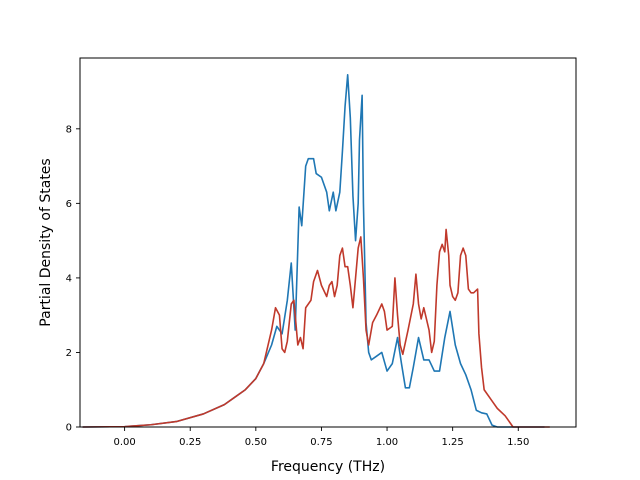 The width and height of the screenshot is (640, 480). Describe the element at coordinates (190, 442) in the screenshot. I see `x-tick-label: 0.25` at that location.